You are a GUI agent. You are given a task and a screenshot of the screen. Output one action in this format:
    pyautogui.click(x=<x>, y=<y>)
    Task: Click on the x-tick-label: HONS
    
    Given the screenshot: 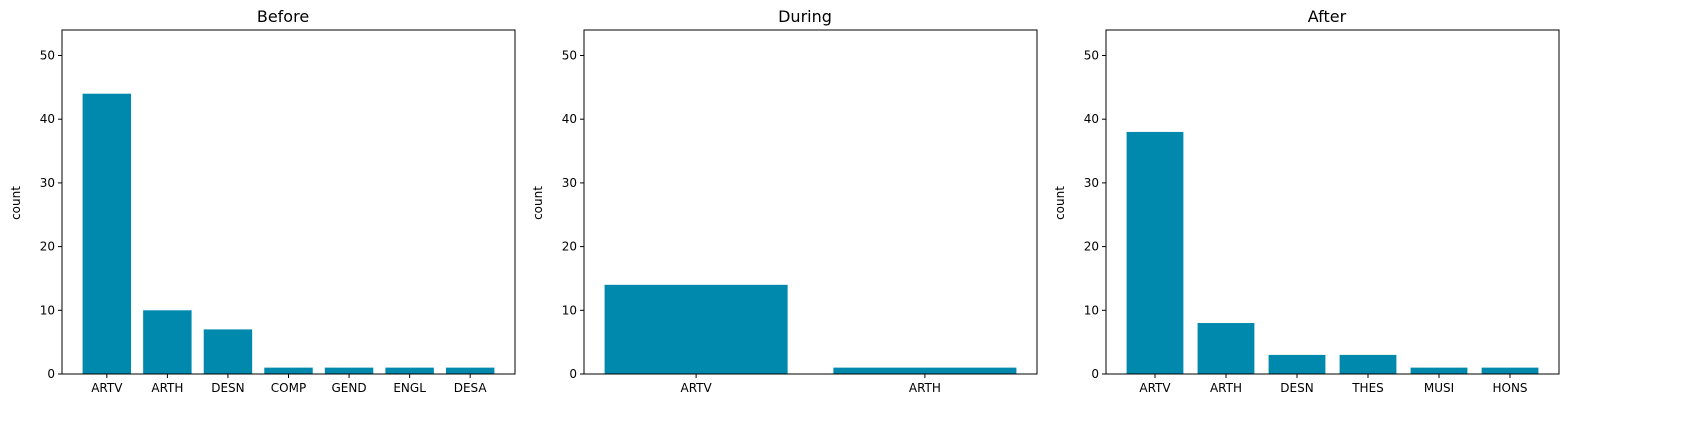 What is the action you would take?
    pyautogui.click(x=1509, y=388)
    